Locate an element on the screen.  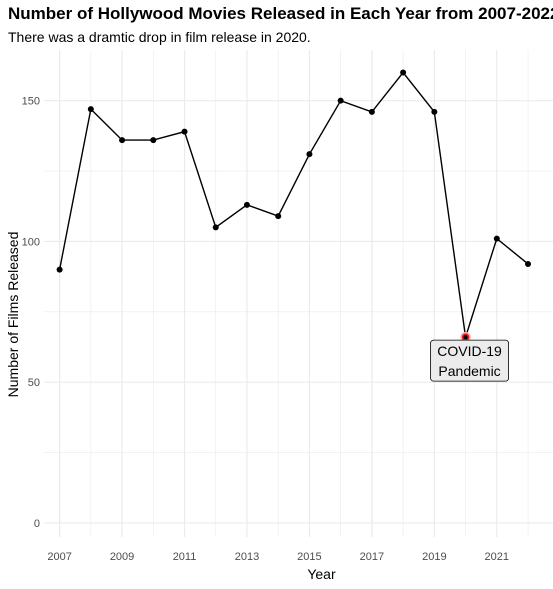
annotation-line: Pandemic is located at coordinates (469, 371).